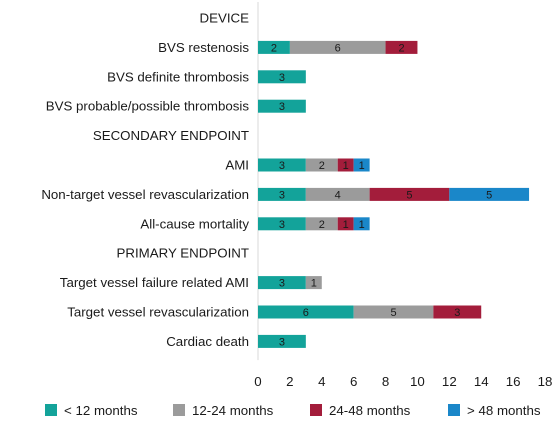 Image resolution: width=560 pixels, height=425 pixels. I want to click on x-tick-label: 18, so click(545, 381).